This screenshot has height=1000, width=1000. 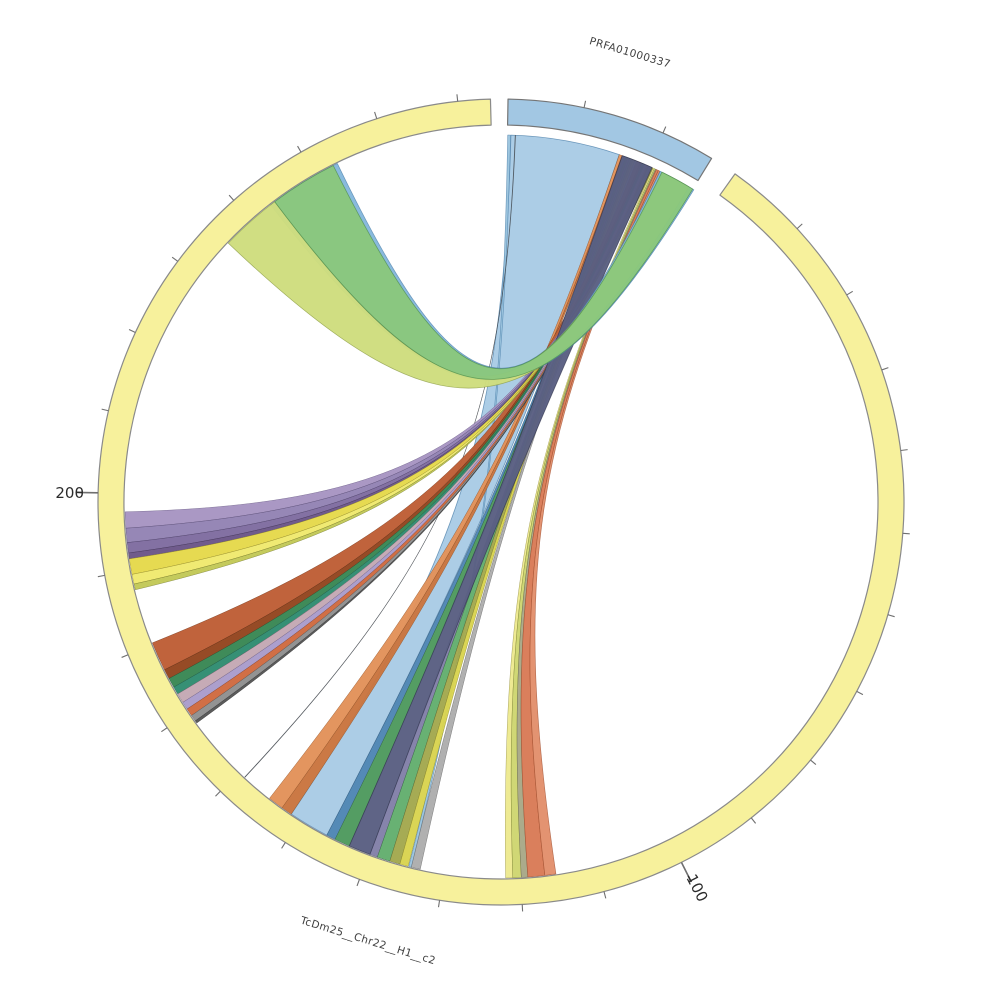 I want to click on ideogram-segment-PRFA01000337, so click(x=609, y=140).